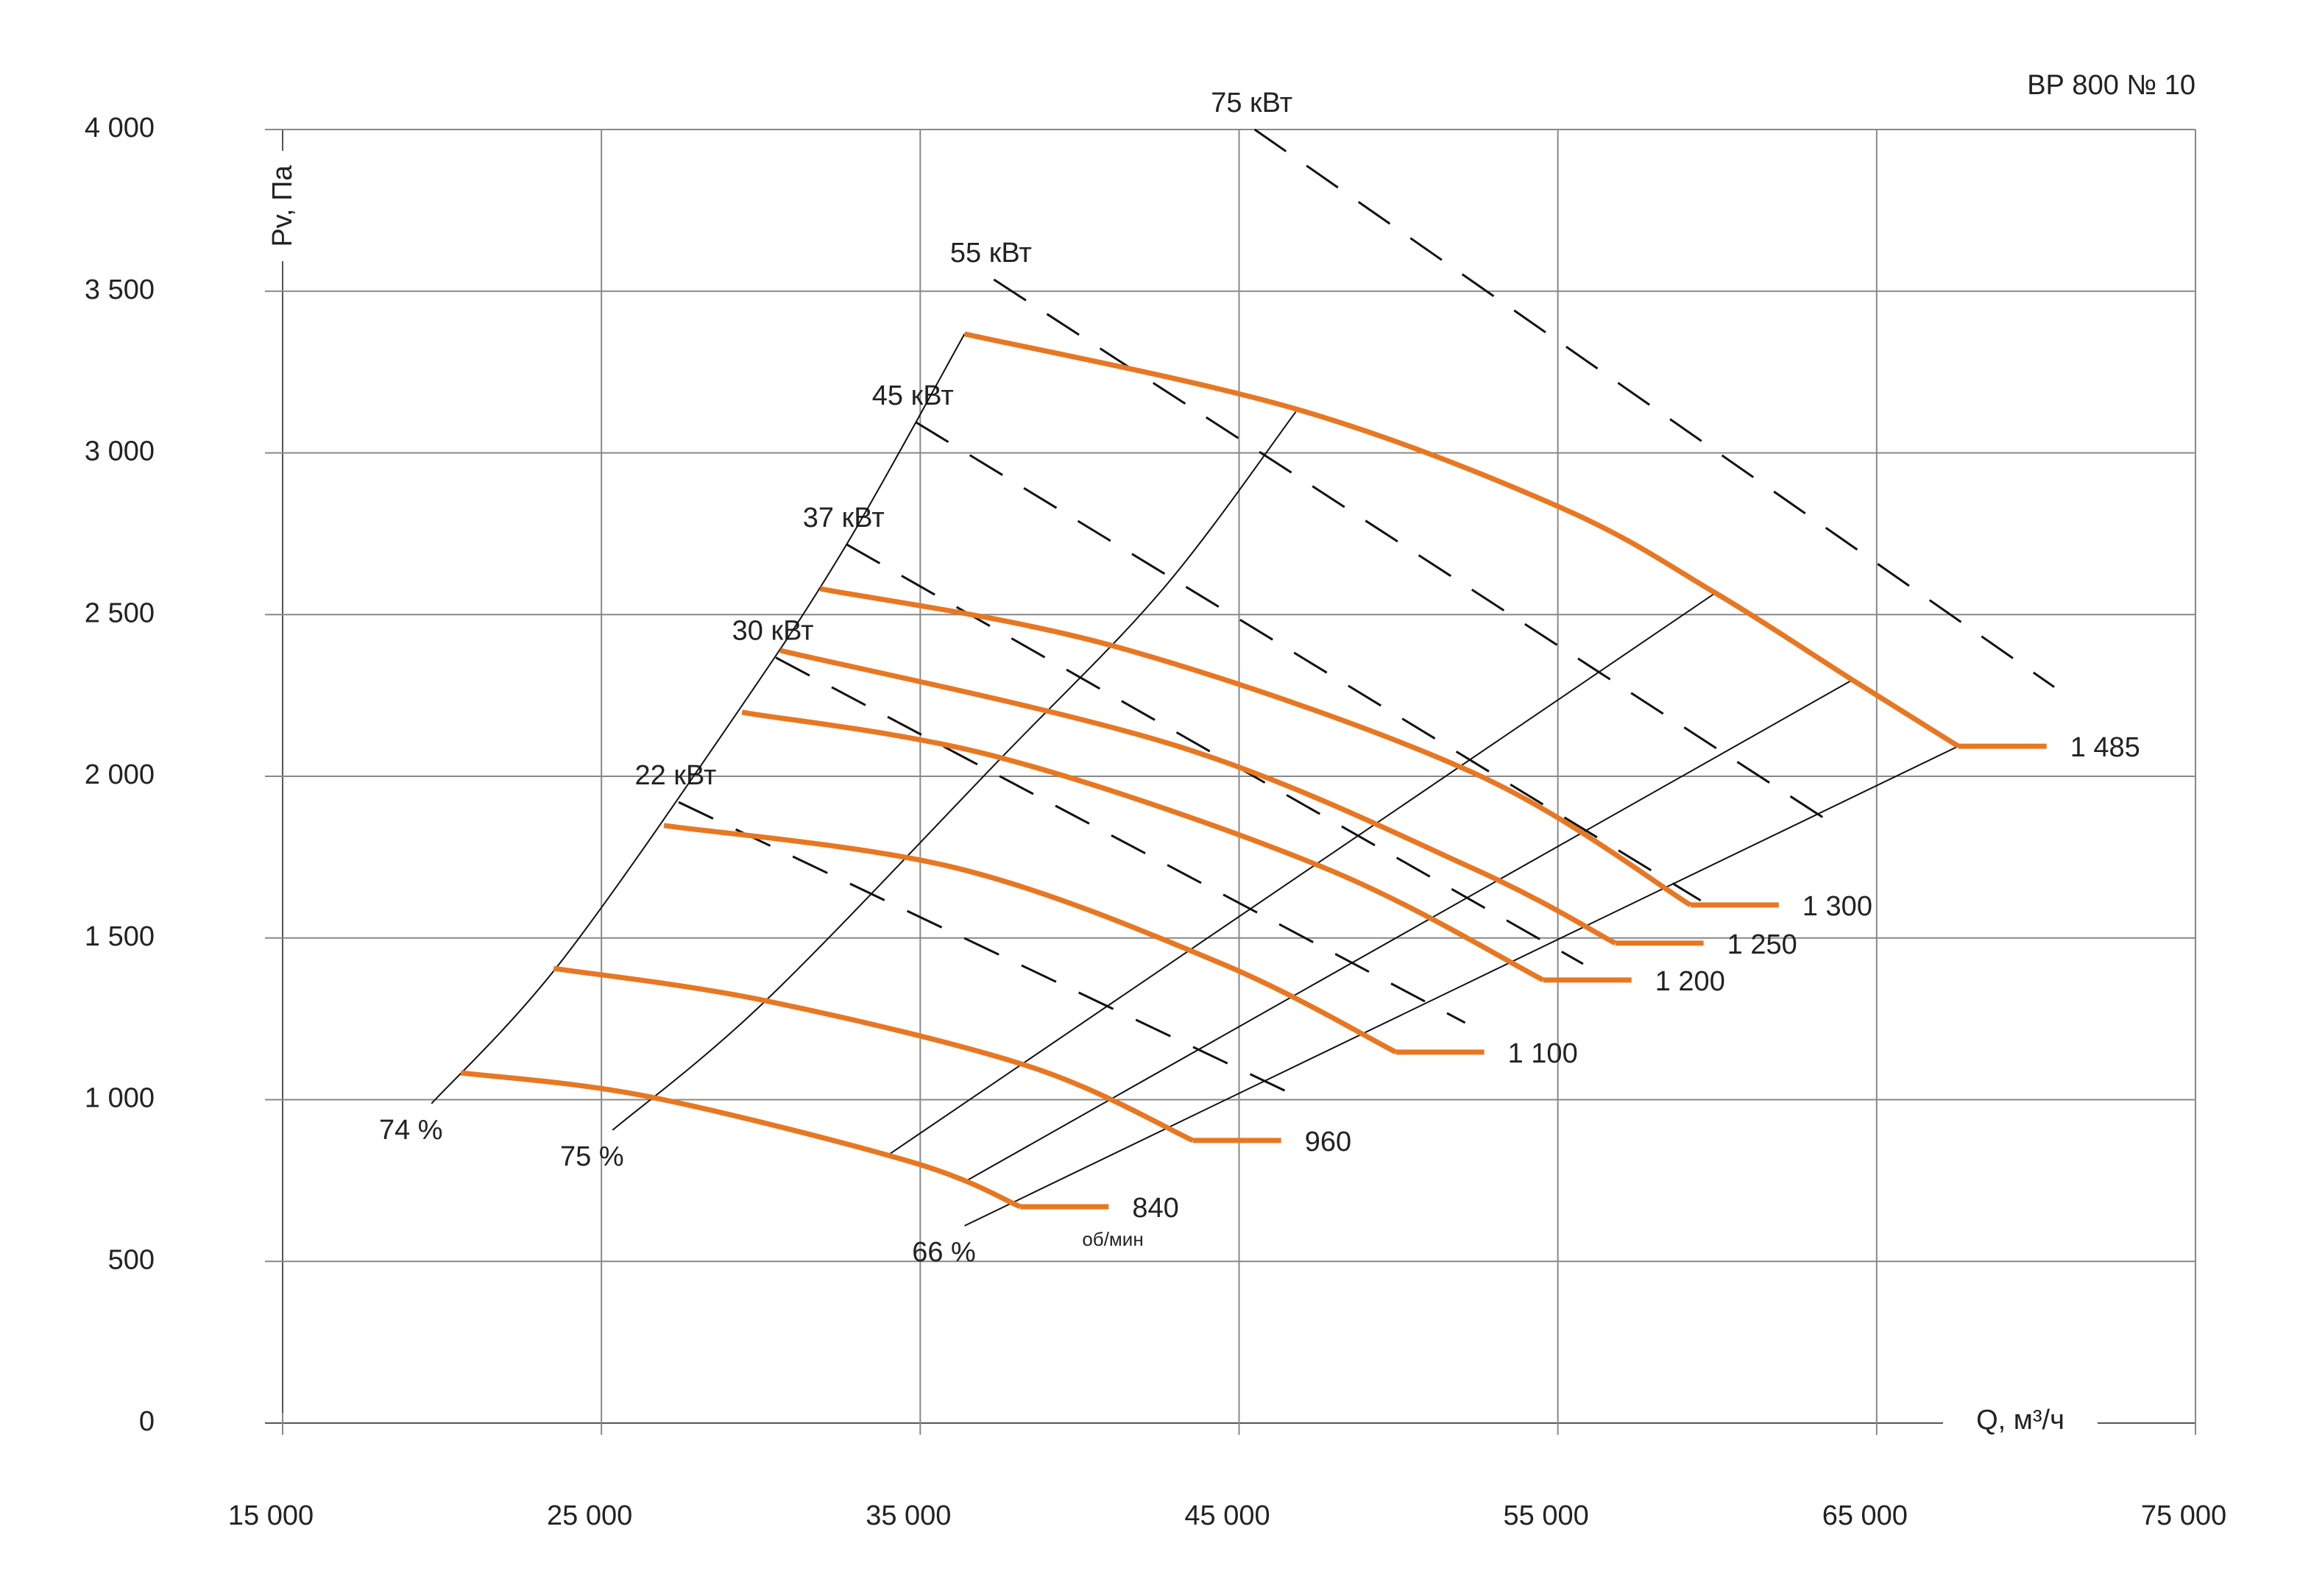 The height and width of the screenshot is (1596, 2300). What do you see at coordinates (1690, 981) in the screenshot?
I see `rpm-label: 1 200` at bounding box center [1690, 981].